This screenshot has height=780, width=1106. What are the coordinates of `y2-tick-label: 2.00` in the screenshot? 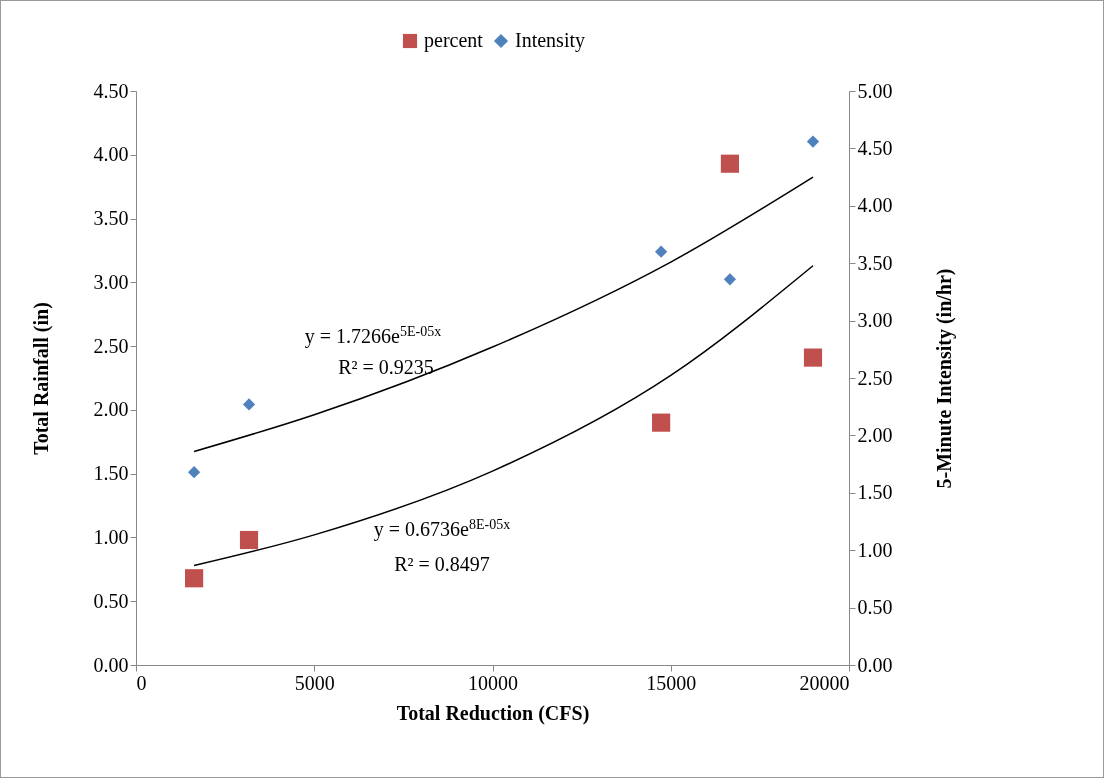 It's located at (875, 434).